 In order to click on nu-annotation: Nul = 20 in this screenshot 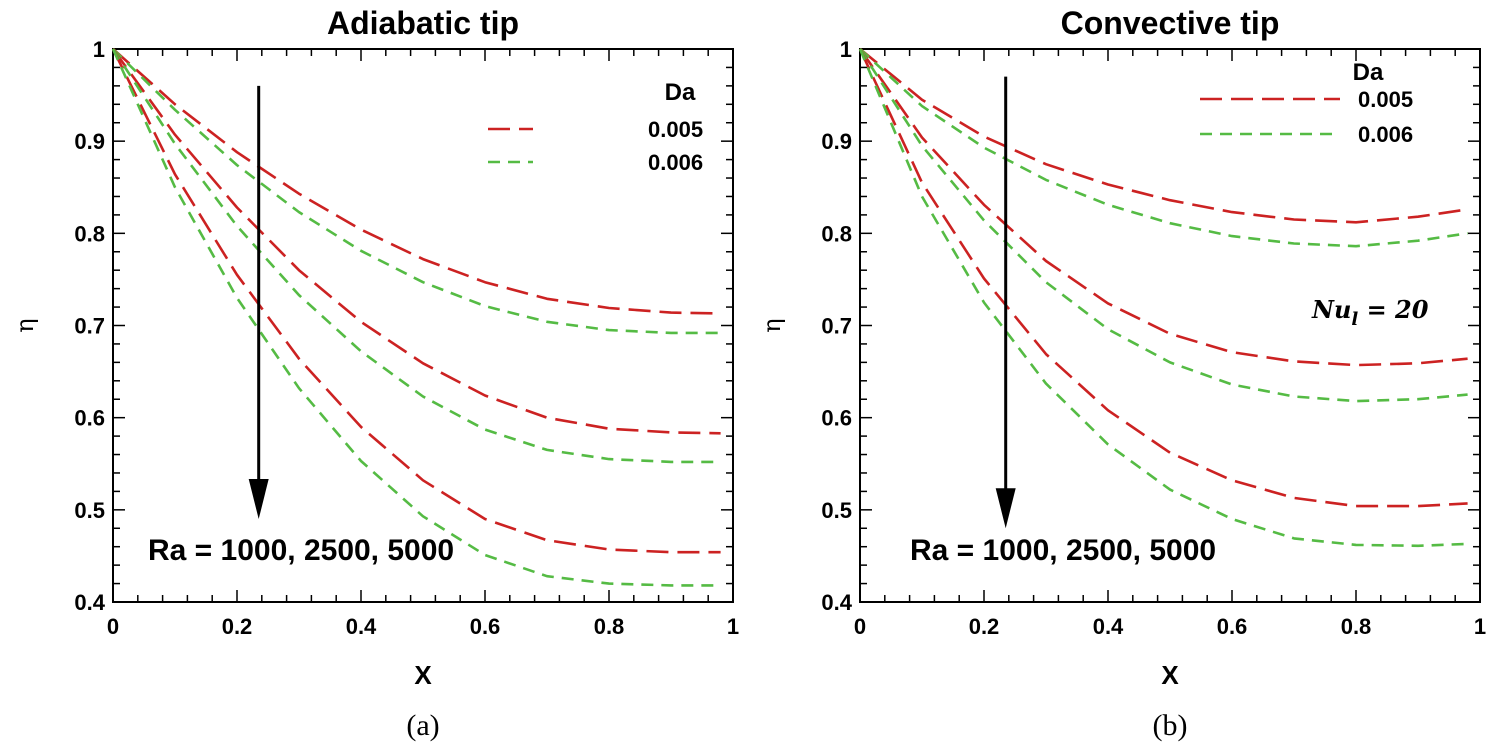, I will do `click(1370, 312)`.